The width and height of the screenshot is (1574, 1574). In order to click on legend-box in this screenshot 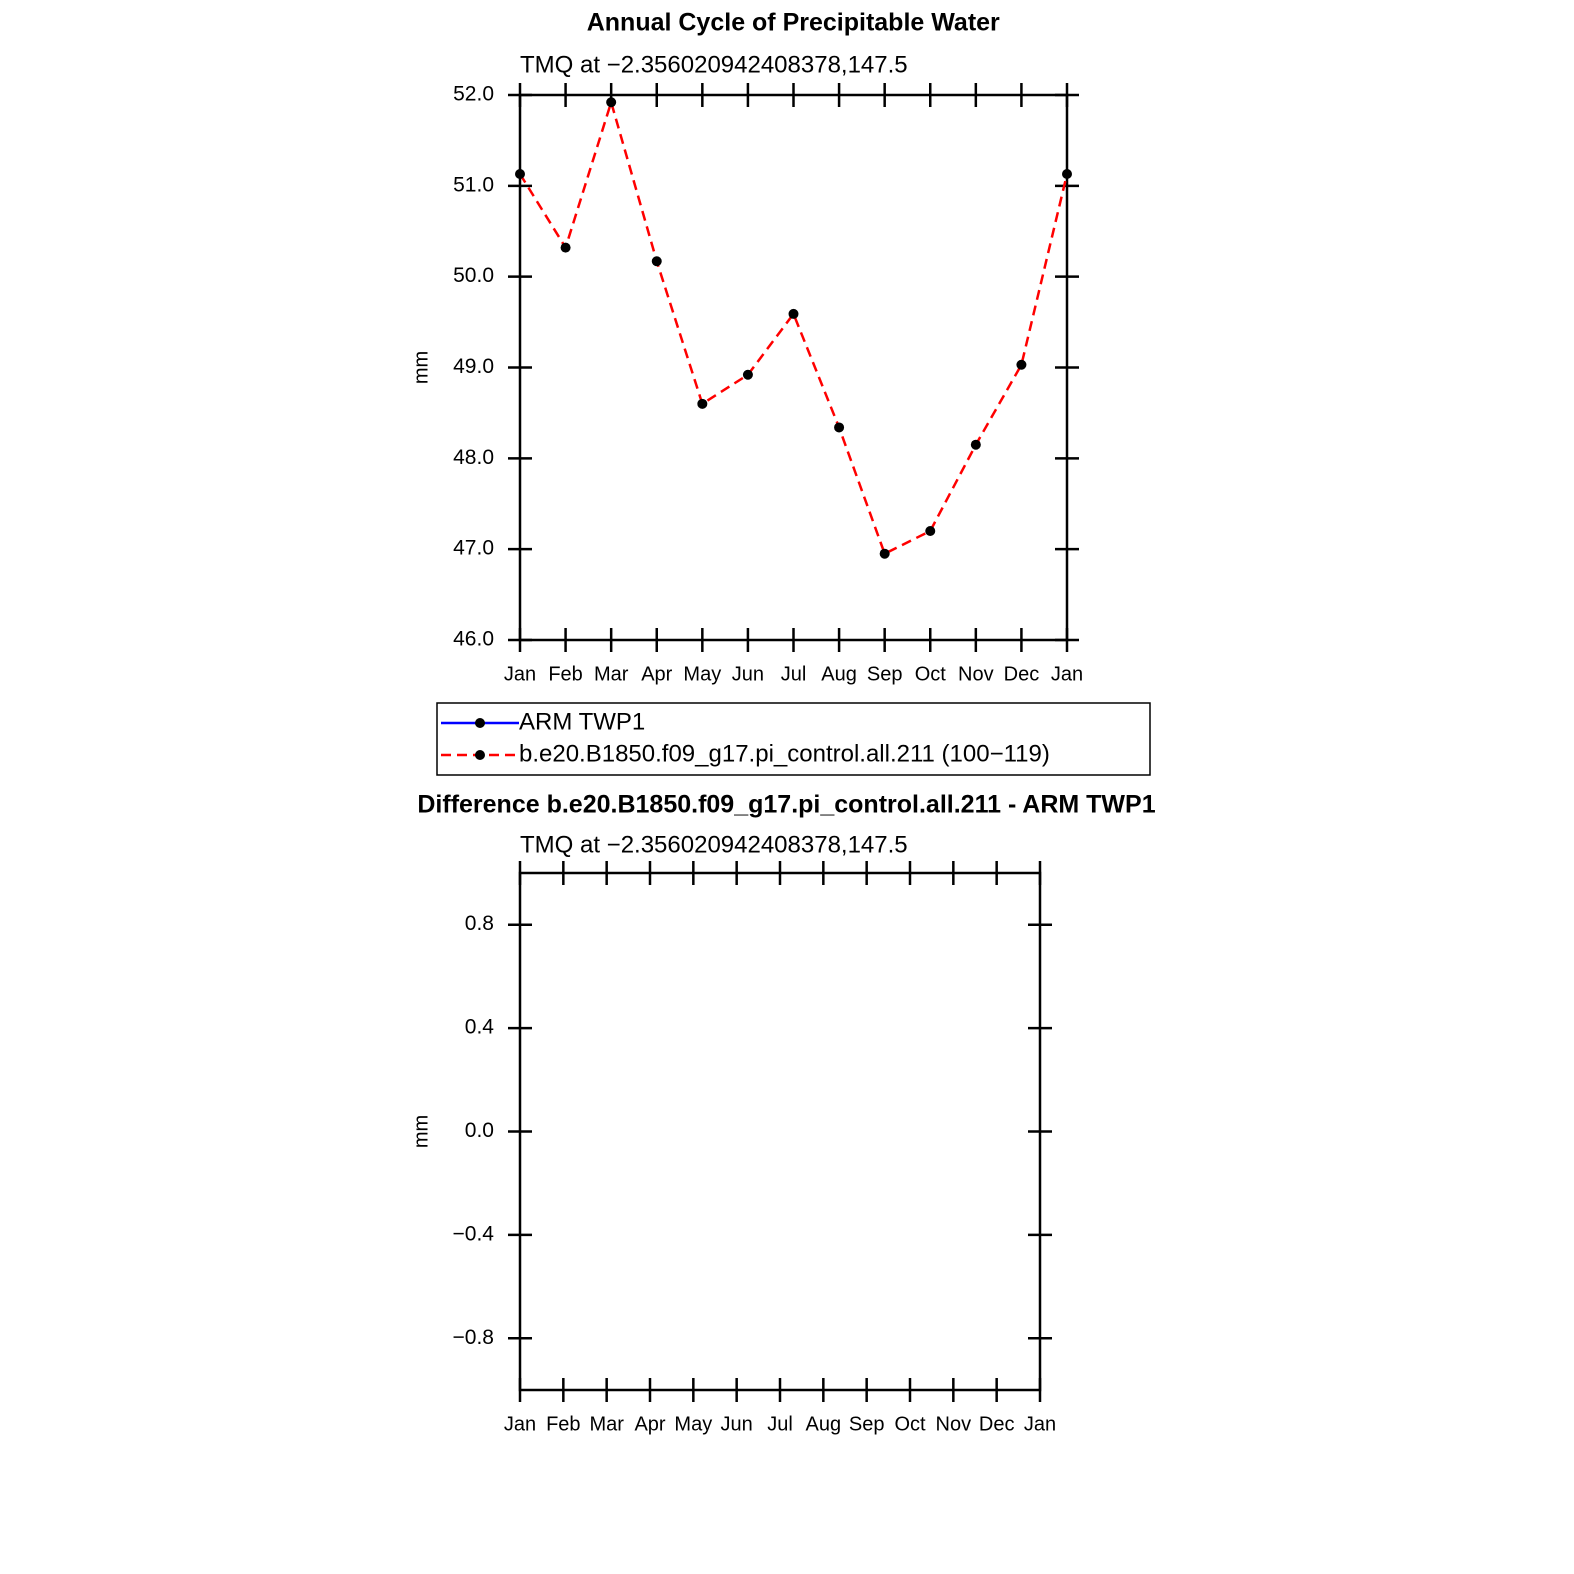, I will do `click(793, 739)`.